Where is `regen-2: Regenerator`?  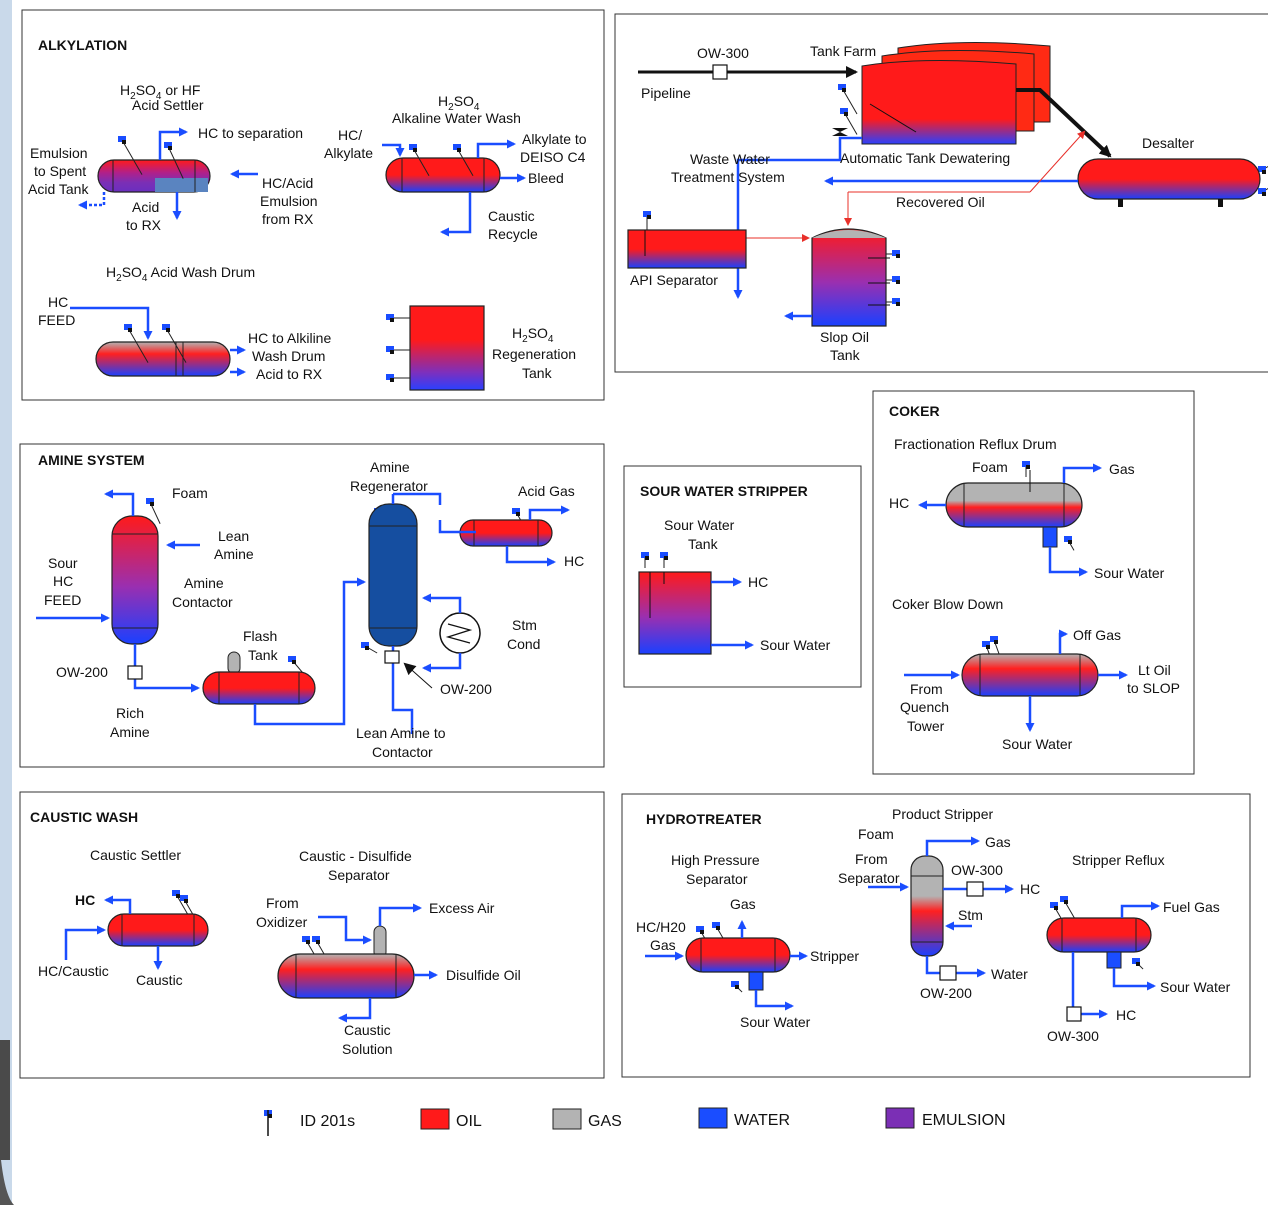 regen-2: Regenerator is located at coordinates (389, 486).